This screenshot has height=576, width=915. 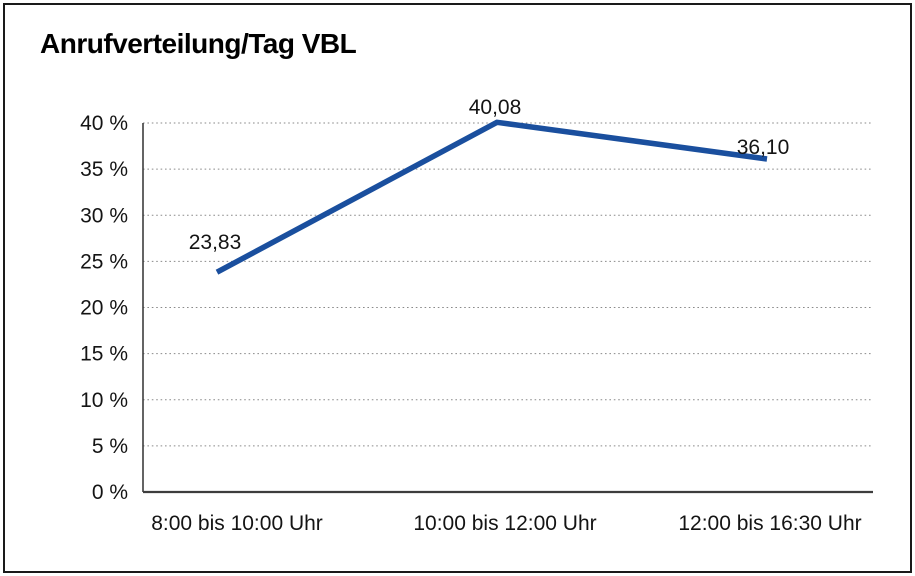 I want to click on y-axis-tick-label: 10 %, so click(x=104, y=400).